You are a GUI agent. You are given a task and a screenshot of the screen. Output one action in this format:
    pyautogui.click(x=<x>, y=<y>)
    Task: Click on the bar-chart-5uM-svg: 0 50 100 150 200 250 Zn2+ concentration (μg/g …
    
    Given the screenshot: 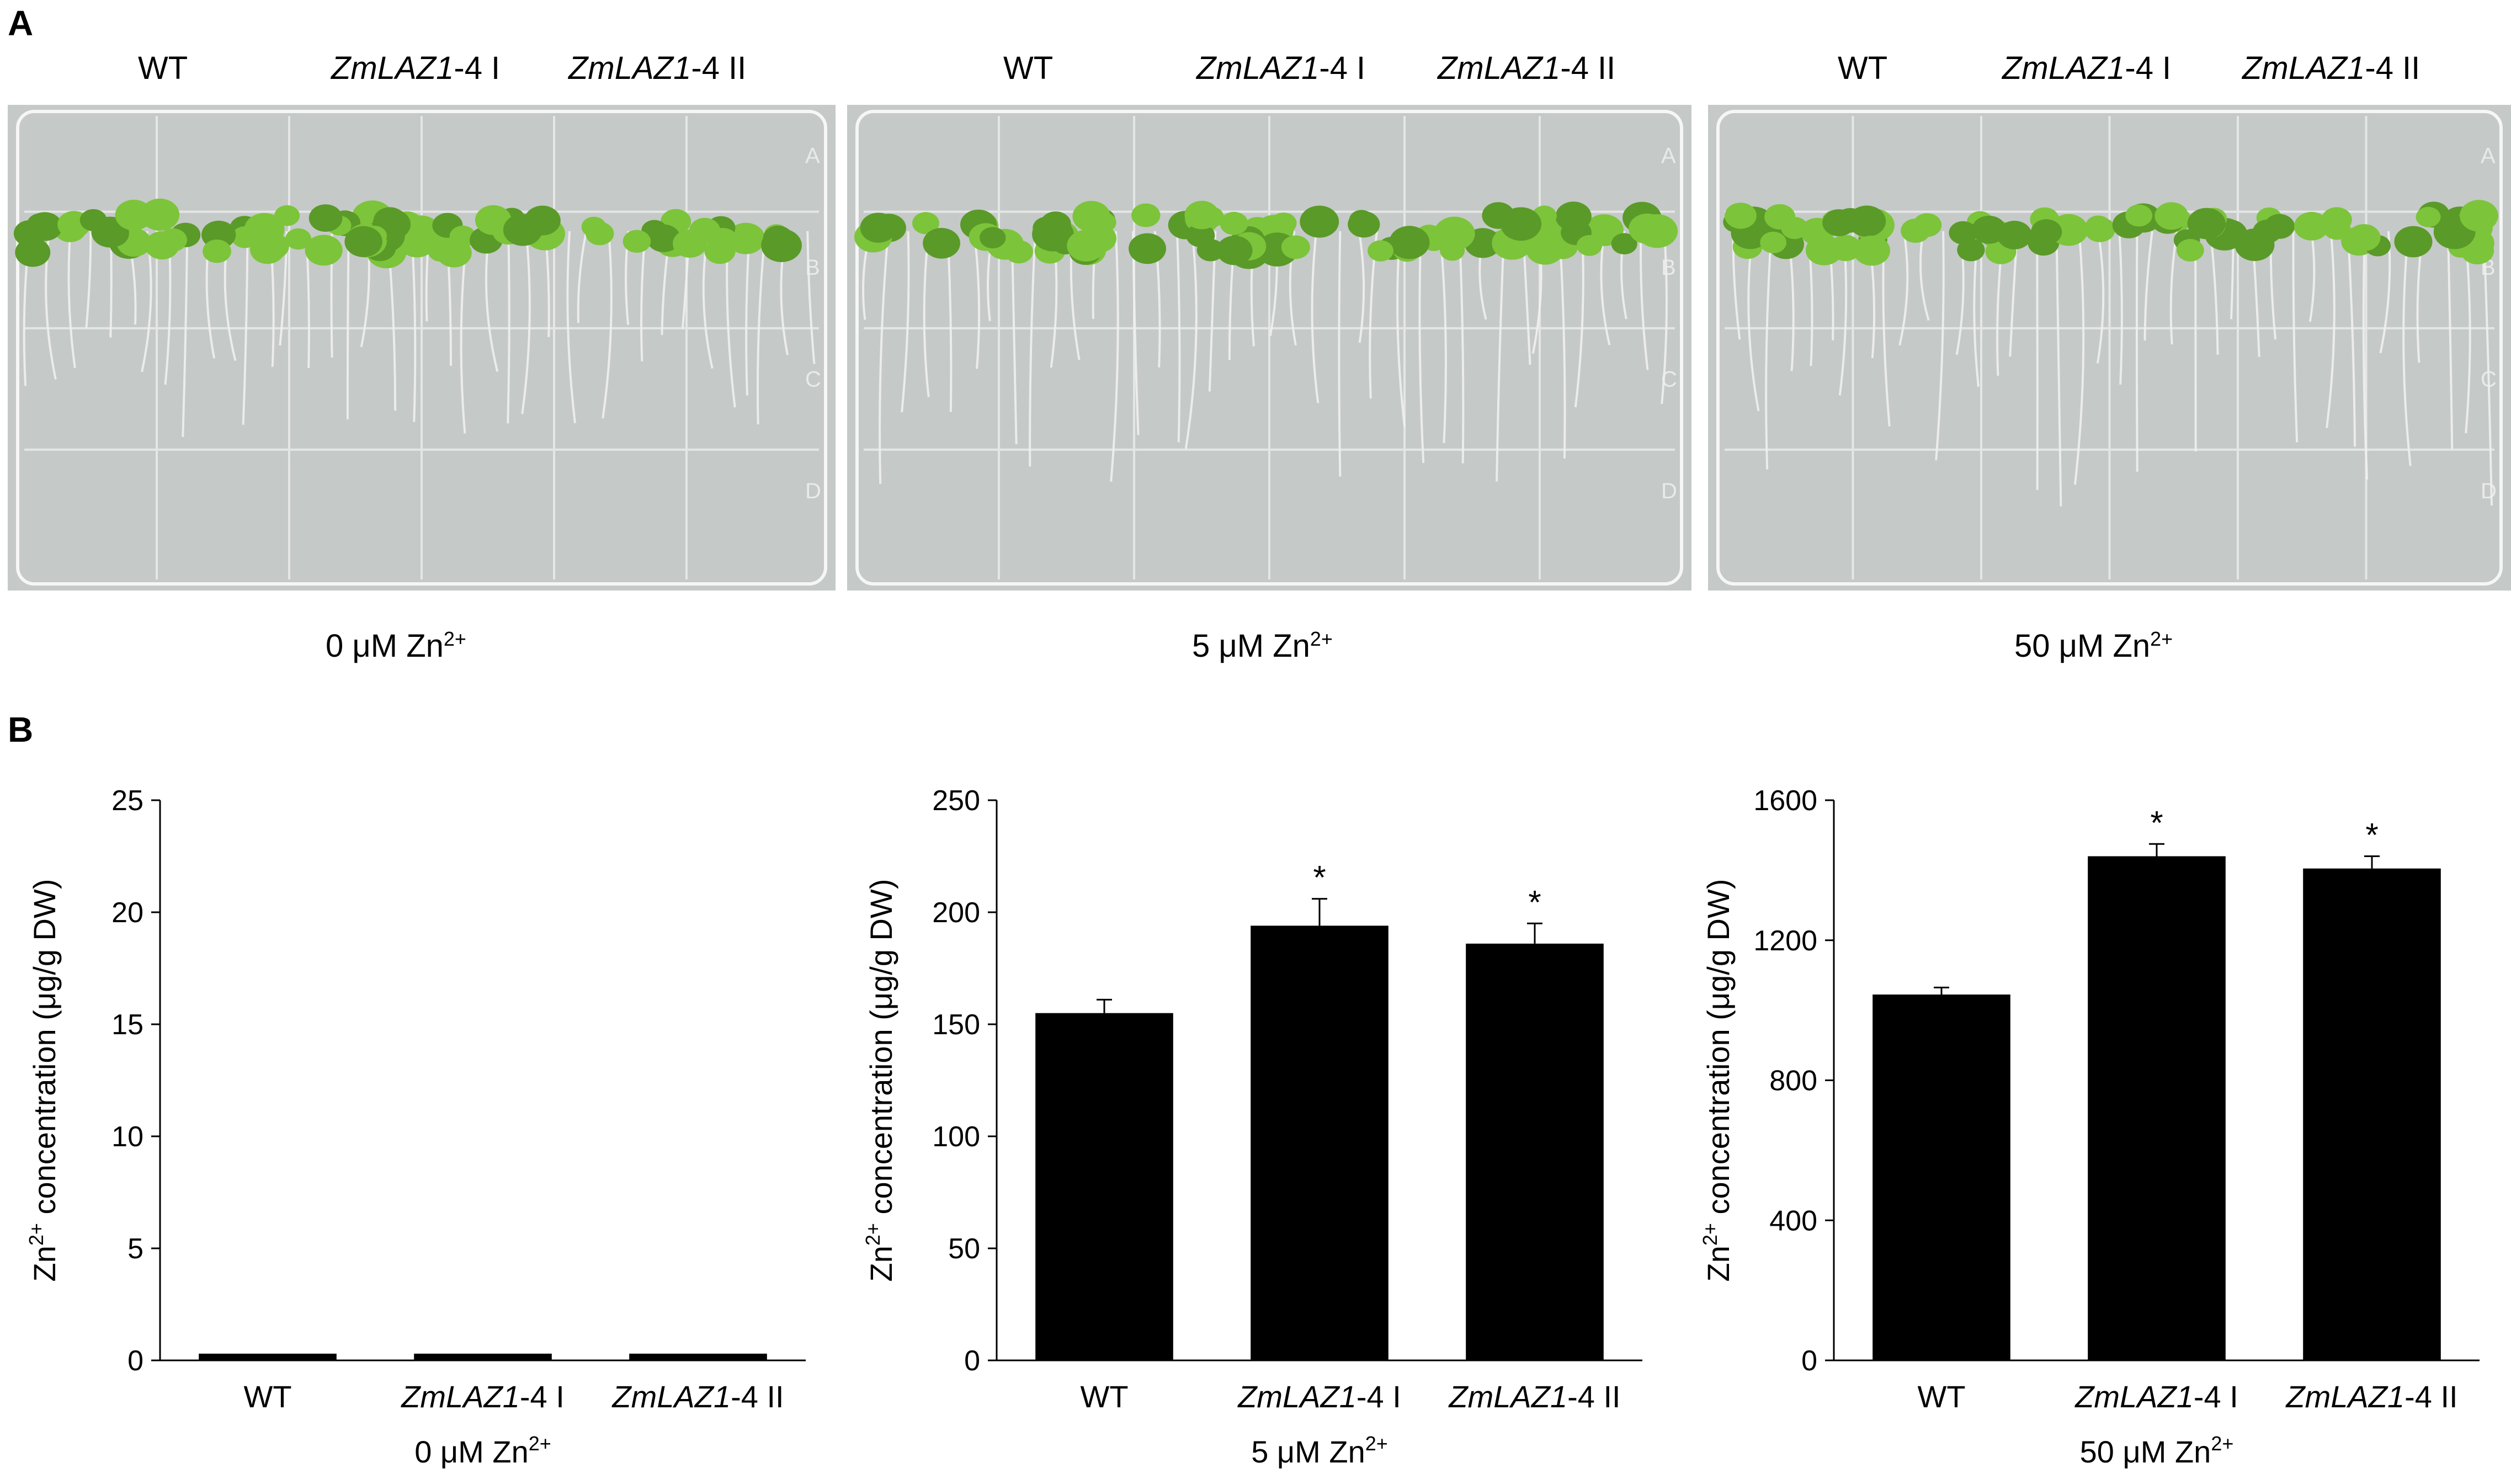 What is the action you would take?
    pyautogui.click(x=1252, y=1127)
    